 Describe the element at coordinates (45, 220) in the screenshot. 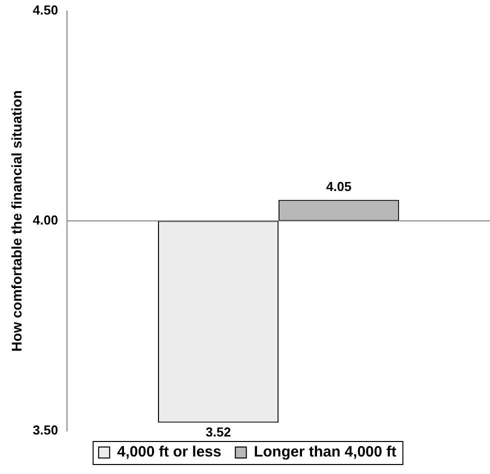

I see `y-tick-label: 4.00` at that location.